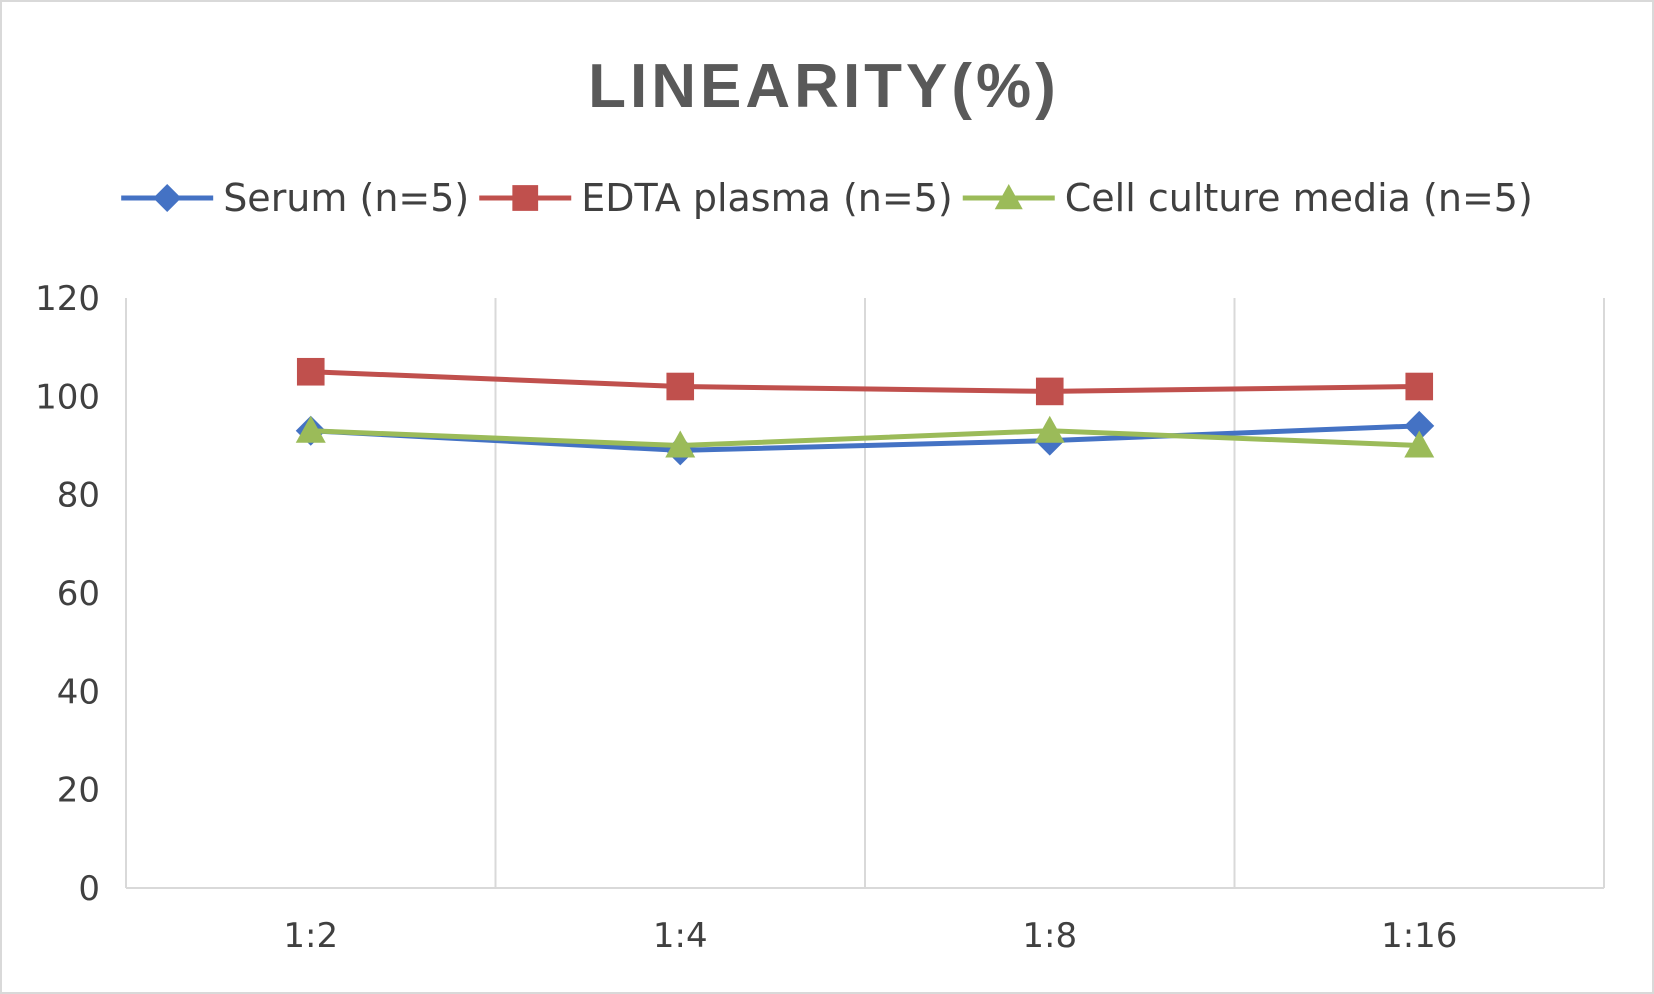 The width and height of the screenshot is (1654, 994). What do you see at coordinates (680, 936) in the screenshot?
I see `x-tick-label: 1:4` at bounding box center [680, 936].